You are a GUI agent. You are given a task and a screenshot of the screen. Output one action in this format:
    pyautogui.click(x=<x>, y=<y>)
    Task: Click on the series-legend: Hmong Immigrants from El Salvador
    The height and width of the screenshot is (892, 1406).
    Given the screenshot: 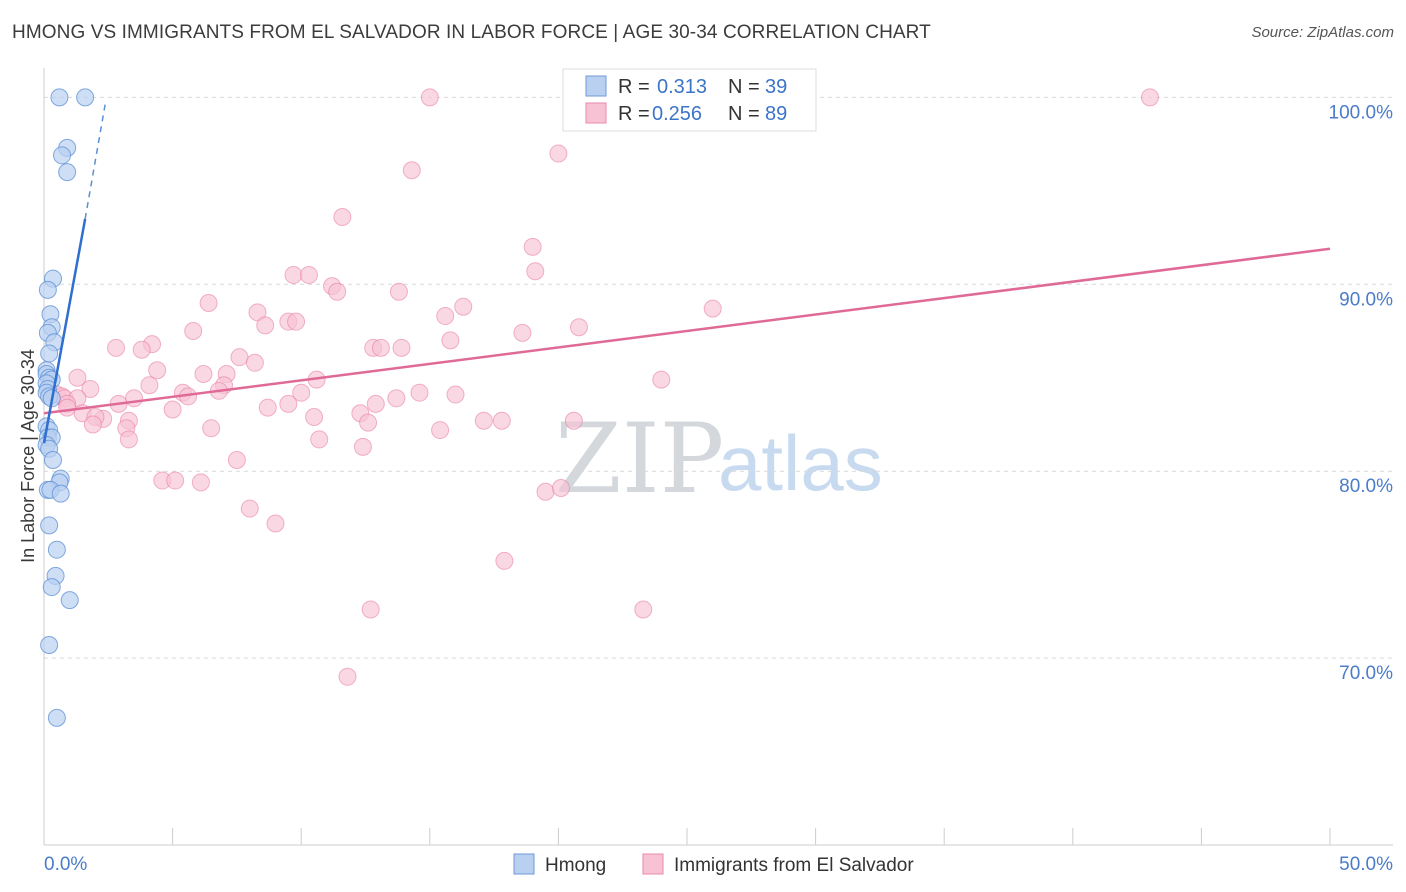 What is the action you would take?
    pyautogui.click(x=713, y=864)
    